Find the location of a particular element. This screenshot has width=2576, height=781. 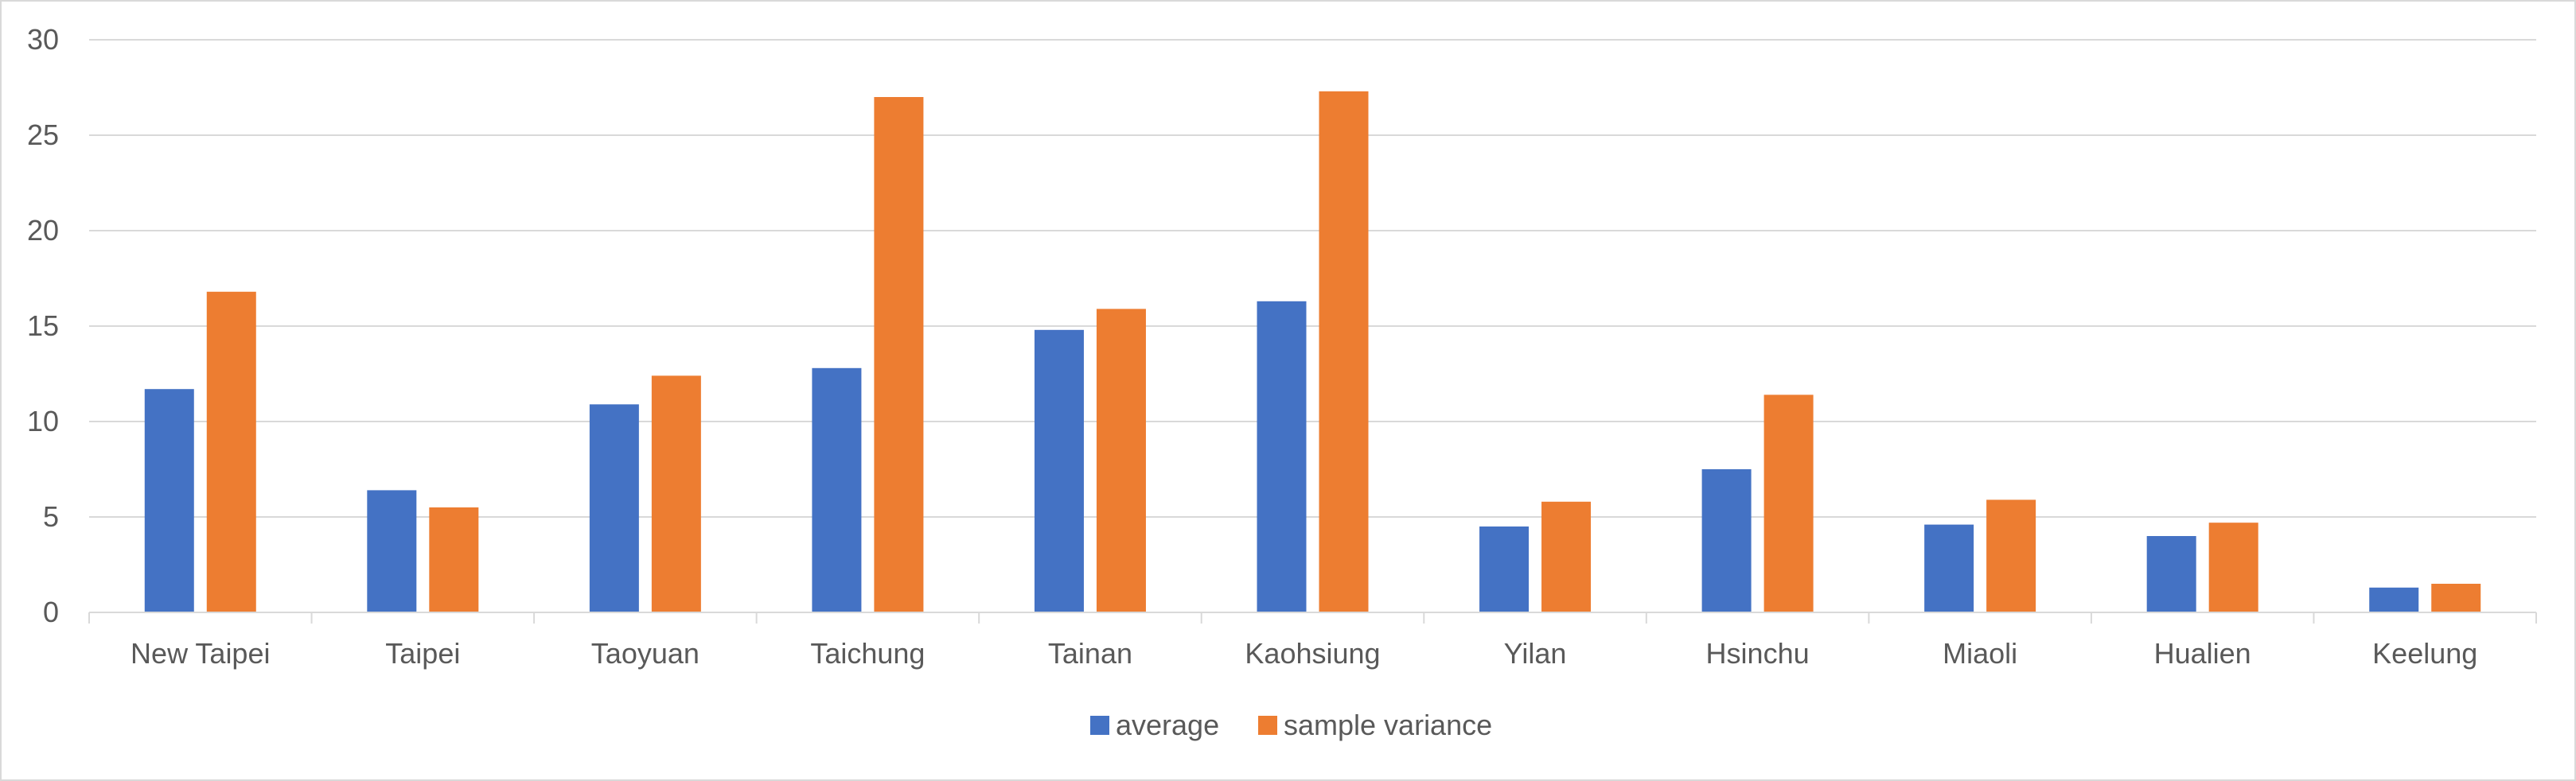

bar-average-miaoli is located at coordinates (1949, 568).